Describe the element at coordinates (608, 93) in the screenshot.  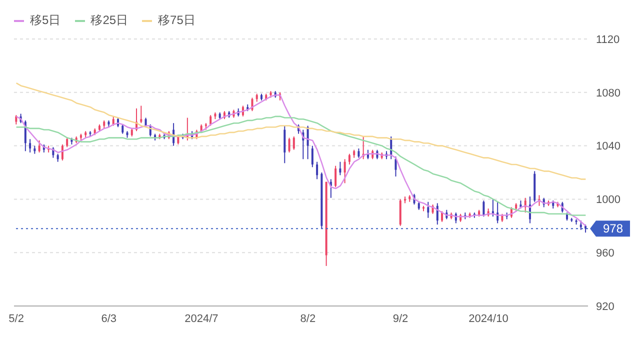
I see `y-tick-label: 1080` at that location.